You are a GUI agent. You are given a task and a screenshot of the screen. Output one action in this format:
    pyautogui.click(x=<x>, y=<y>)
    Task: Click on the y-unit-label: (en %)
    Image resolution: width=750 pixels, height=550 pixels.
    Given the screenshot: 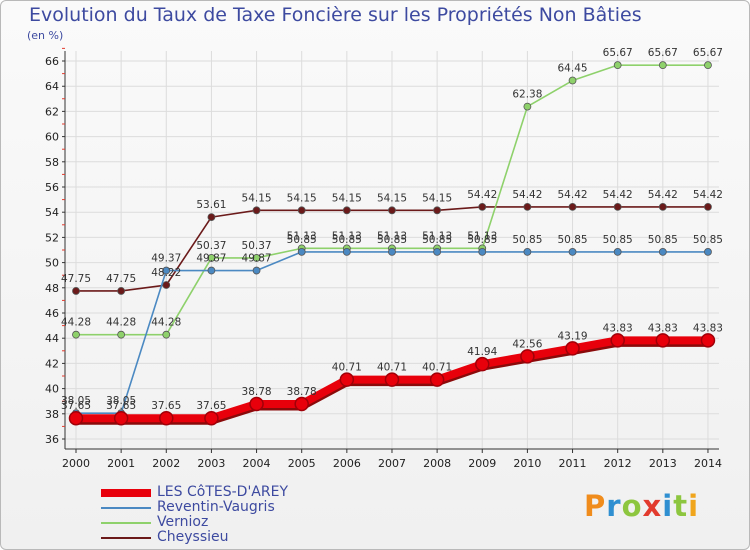 What is the action you would take?
    pyautogui.click(x=45, y=35)
    